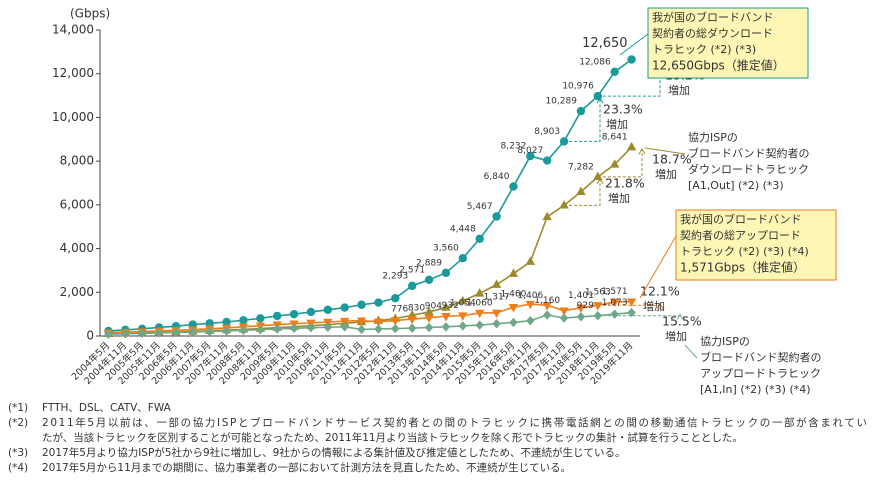  I want to click on y-tick-label: 10,000, so click(73, 117).